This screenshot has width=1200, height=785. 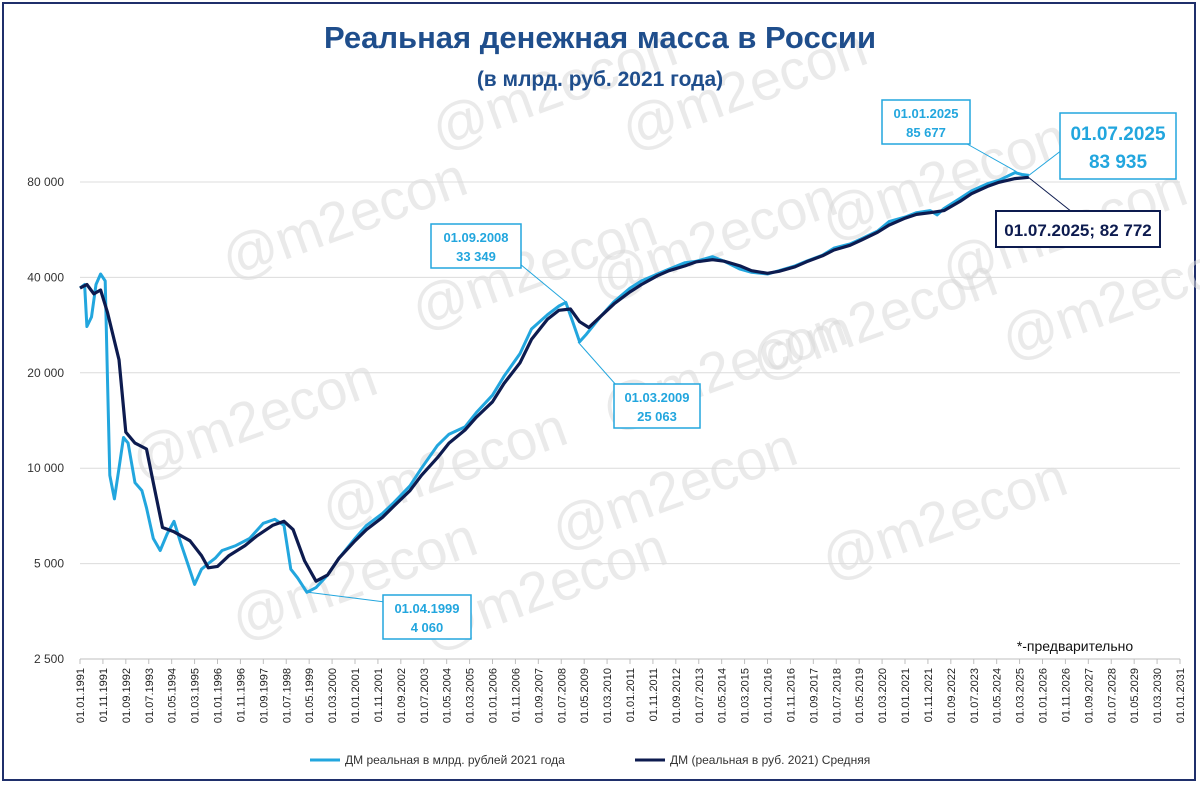 What do you see at coordinates (150, 695) in the screenshot?
I see `x-tick-label: 01.07.1993` at bounding box center [150, 695].